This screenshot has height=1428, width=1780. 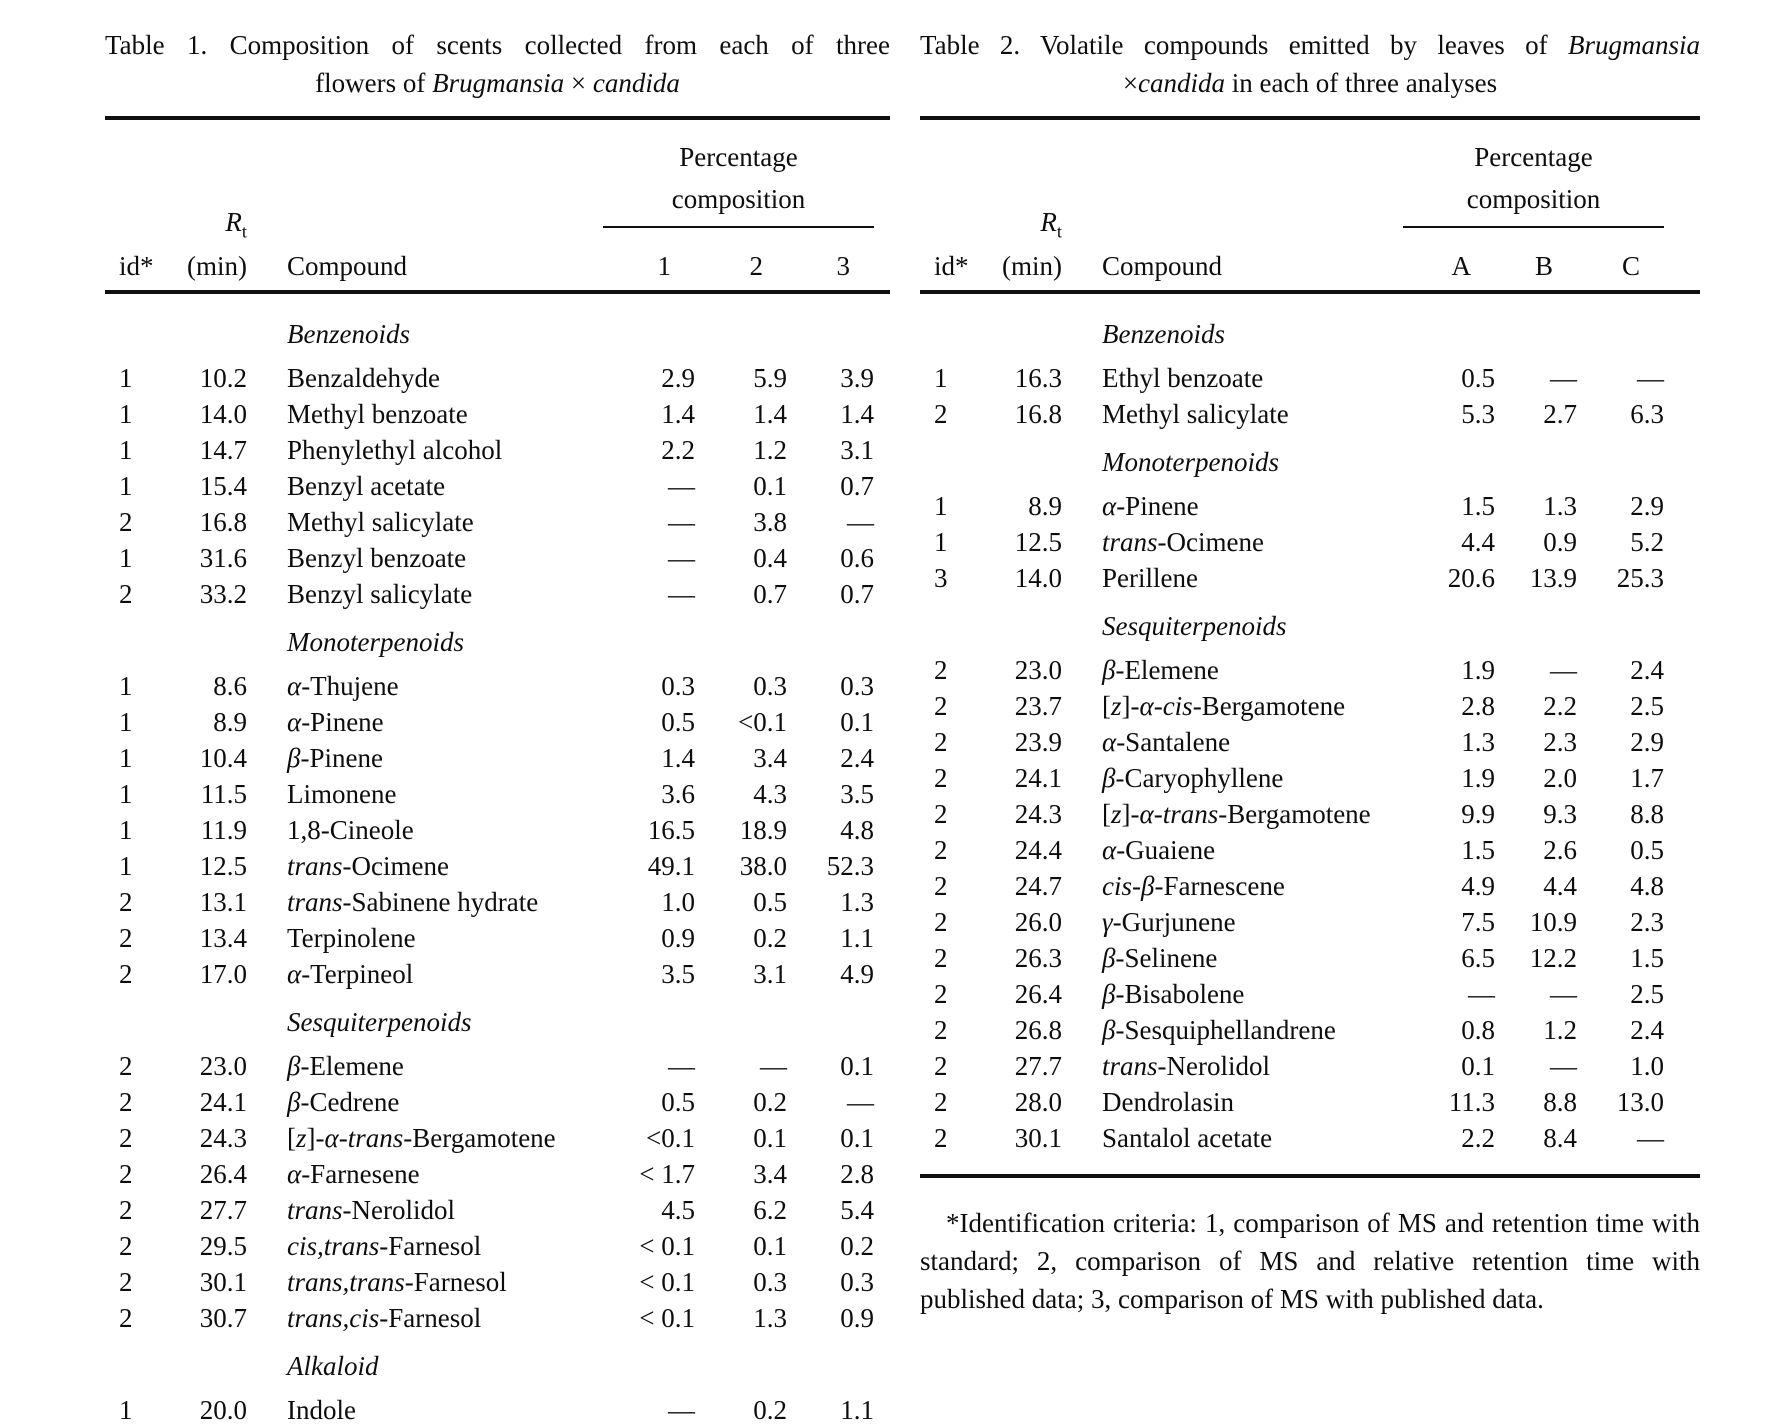 I want to click on table-row: 2 16.8 Methyl salicylate — 3.8 —, so click(x=496, y=522).